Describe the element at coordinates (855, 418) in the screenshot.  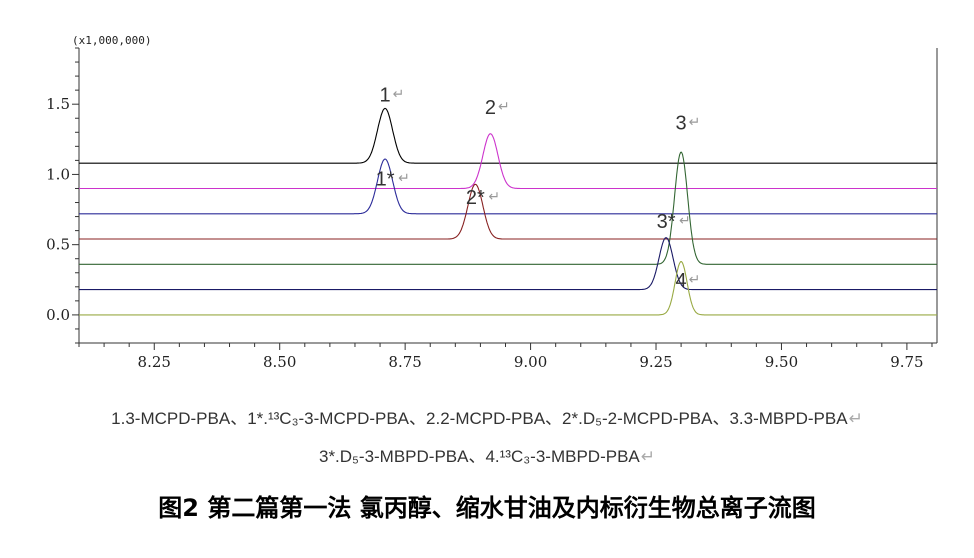
I see `caption-line-1-return-mark: ↵` at that location.